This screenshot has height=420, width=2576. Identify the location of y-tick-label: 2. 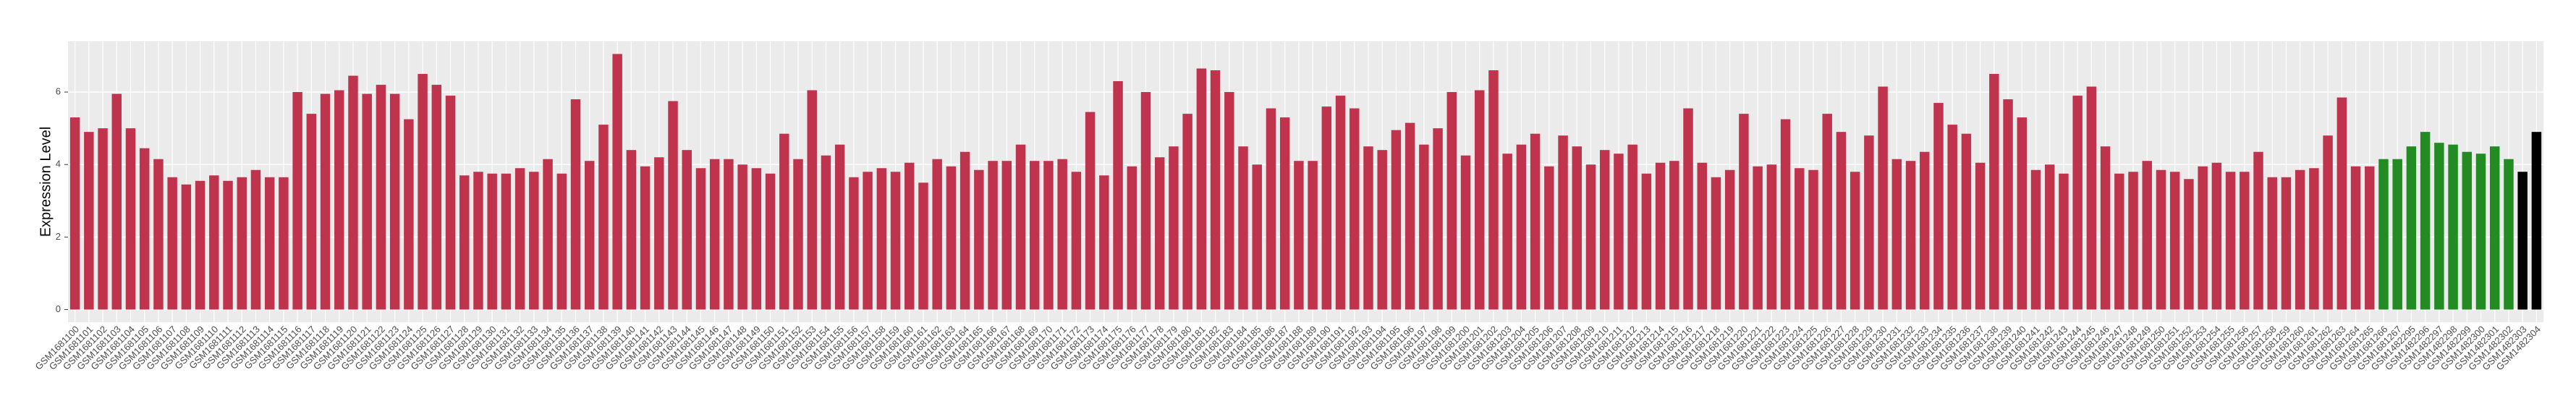
(58, 236).